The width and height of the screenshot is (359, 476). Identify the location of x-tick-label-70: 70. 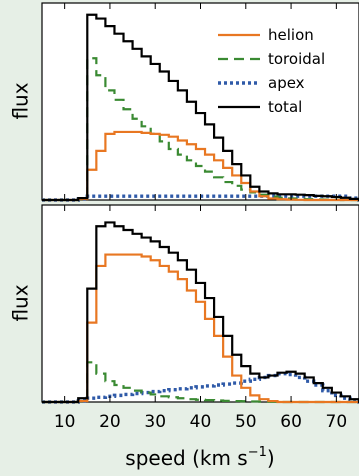
(337, 422).